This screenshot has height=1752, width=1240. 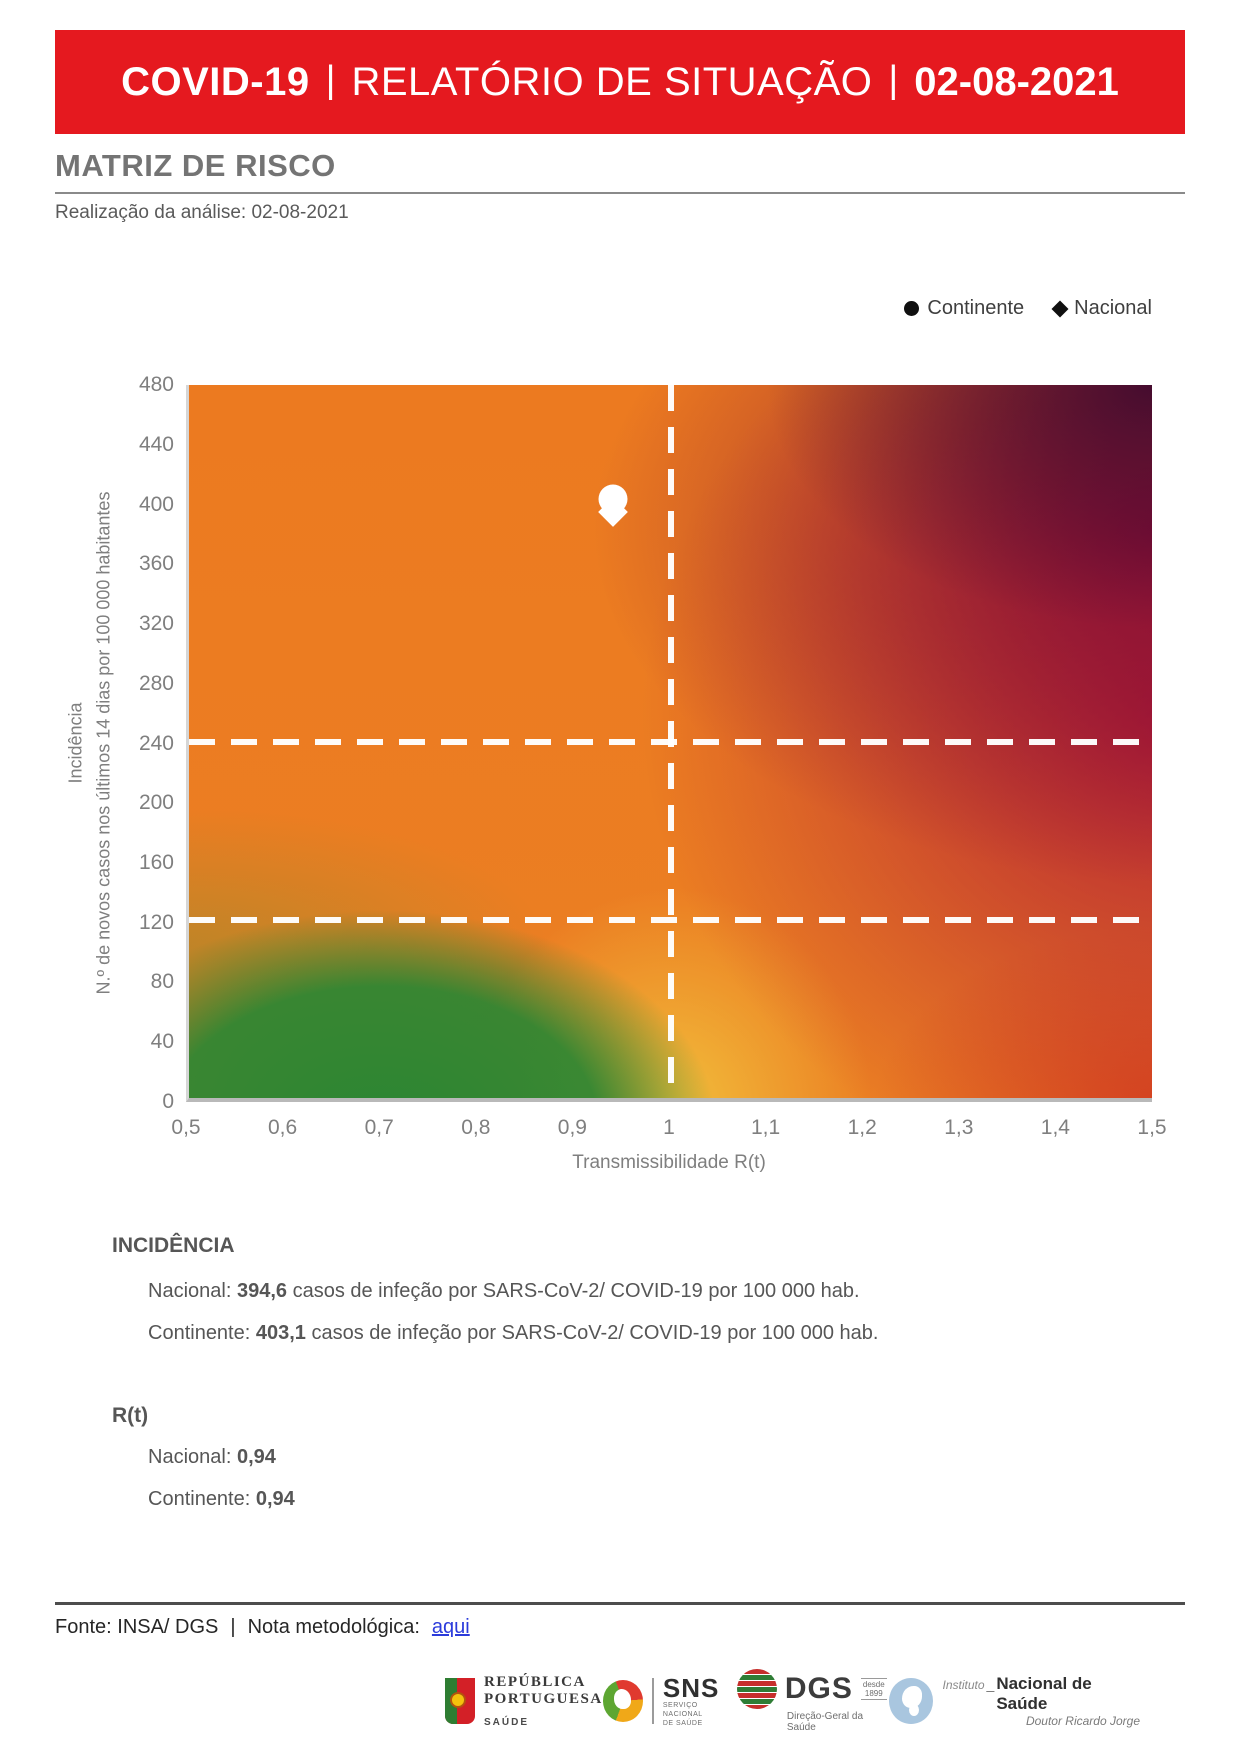 I want to click on y-tick: 120, so click(x=156, y=922).